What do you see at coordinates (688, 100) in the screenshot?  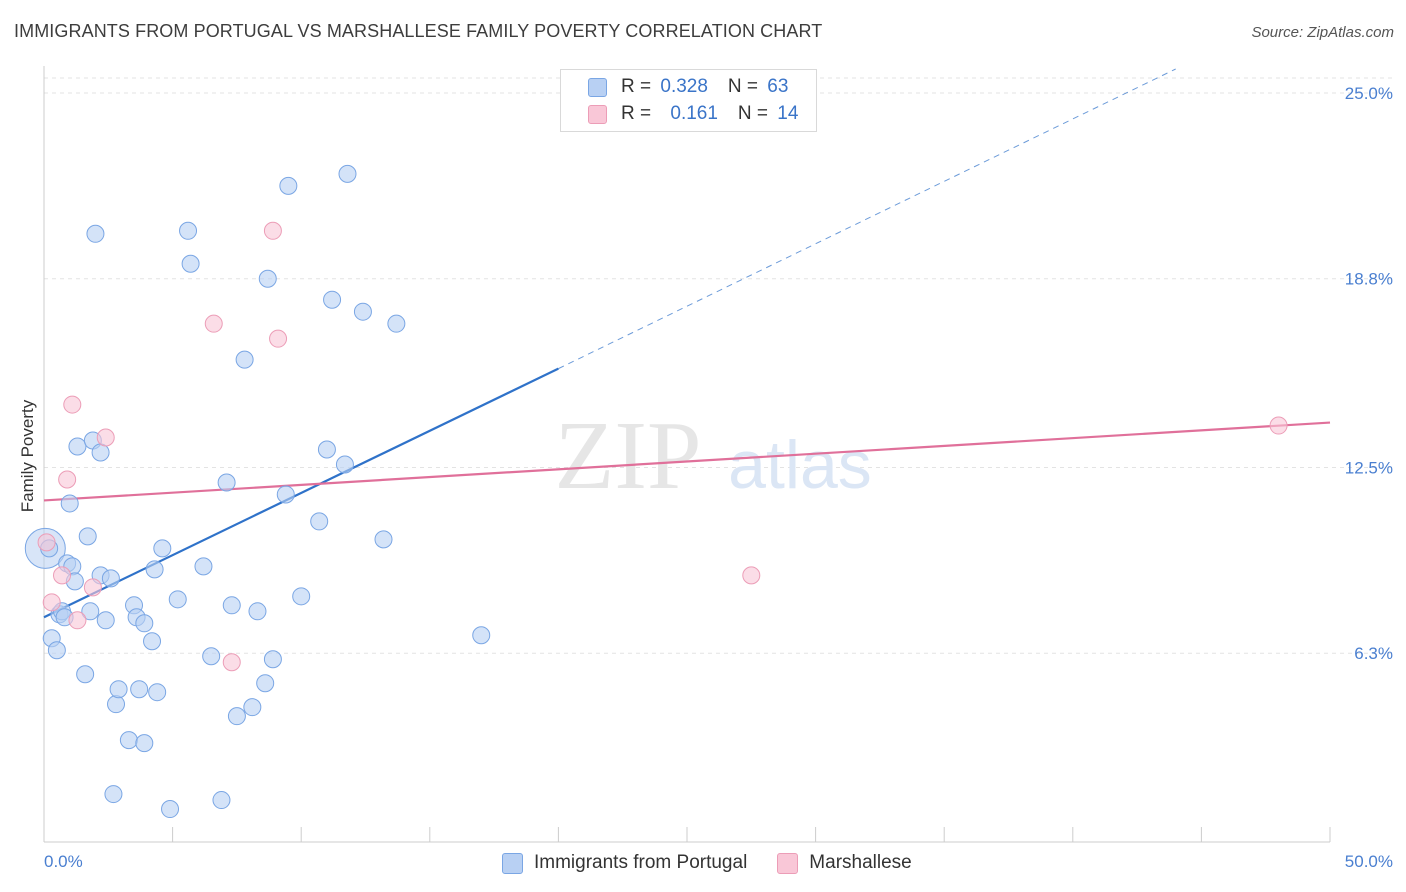 I see `stats-legend: R = 0.328 N = 63 R = 0.161 N = 14` at bounding box center [688, 100].